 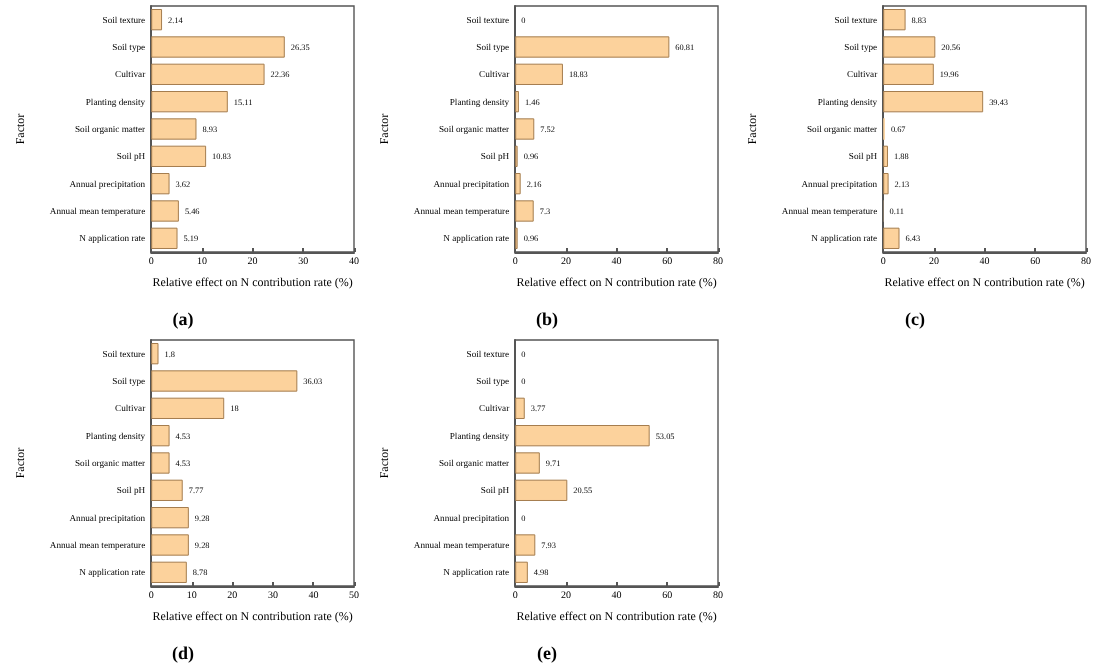 I want to click on text: (b), so click(x=547, y=319).